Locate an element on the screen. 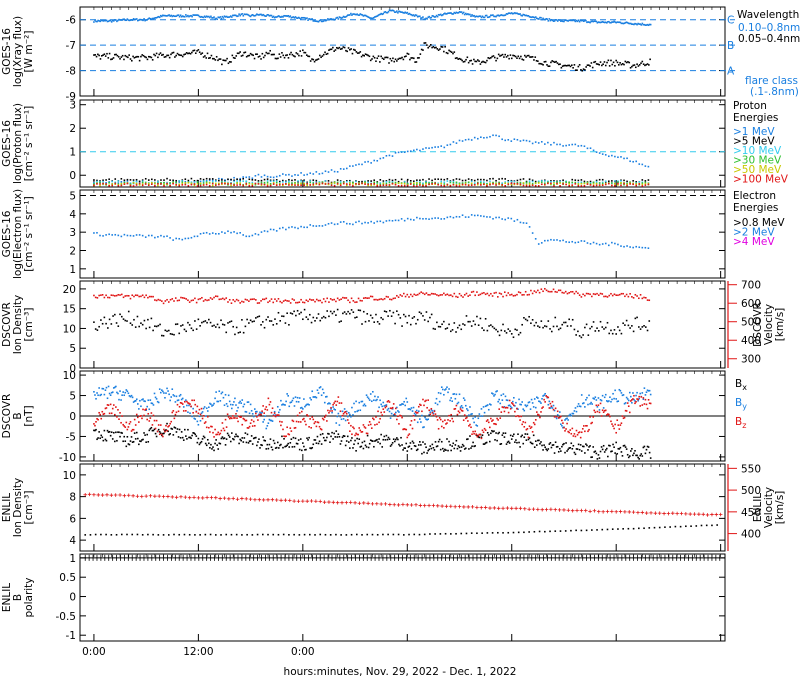 Image resolution: width=800 pixels, height=680 pixels. legend-item: >2 MeV is located at coordinates (754, 233).